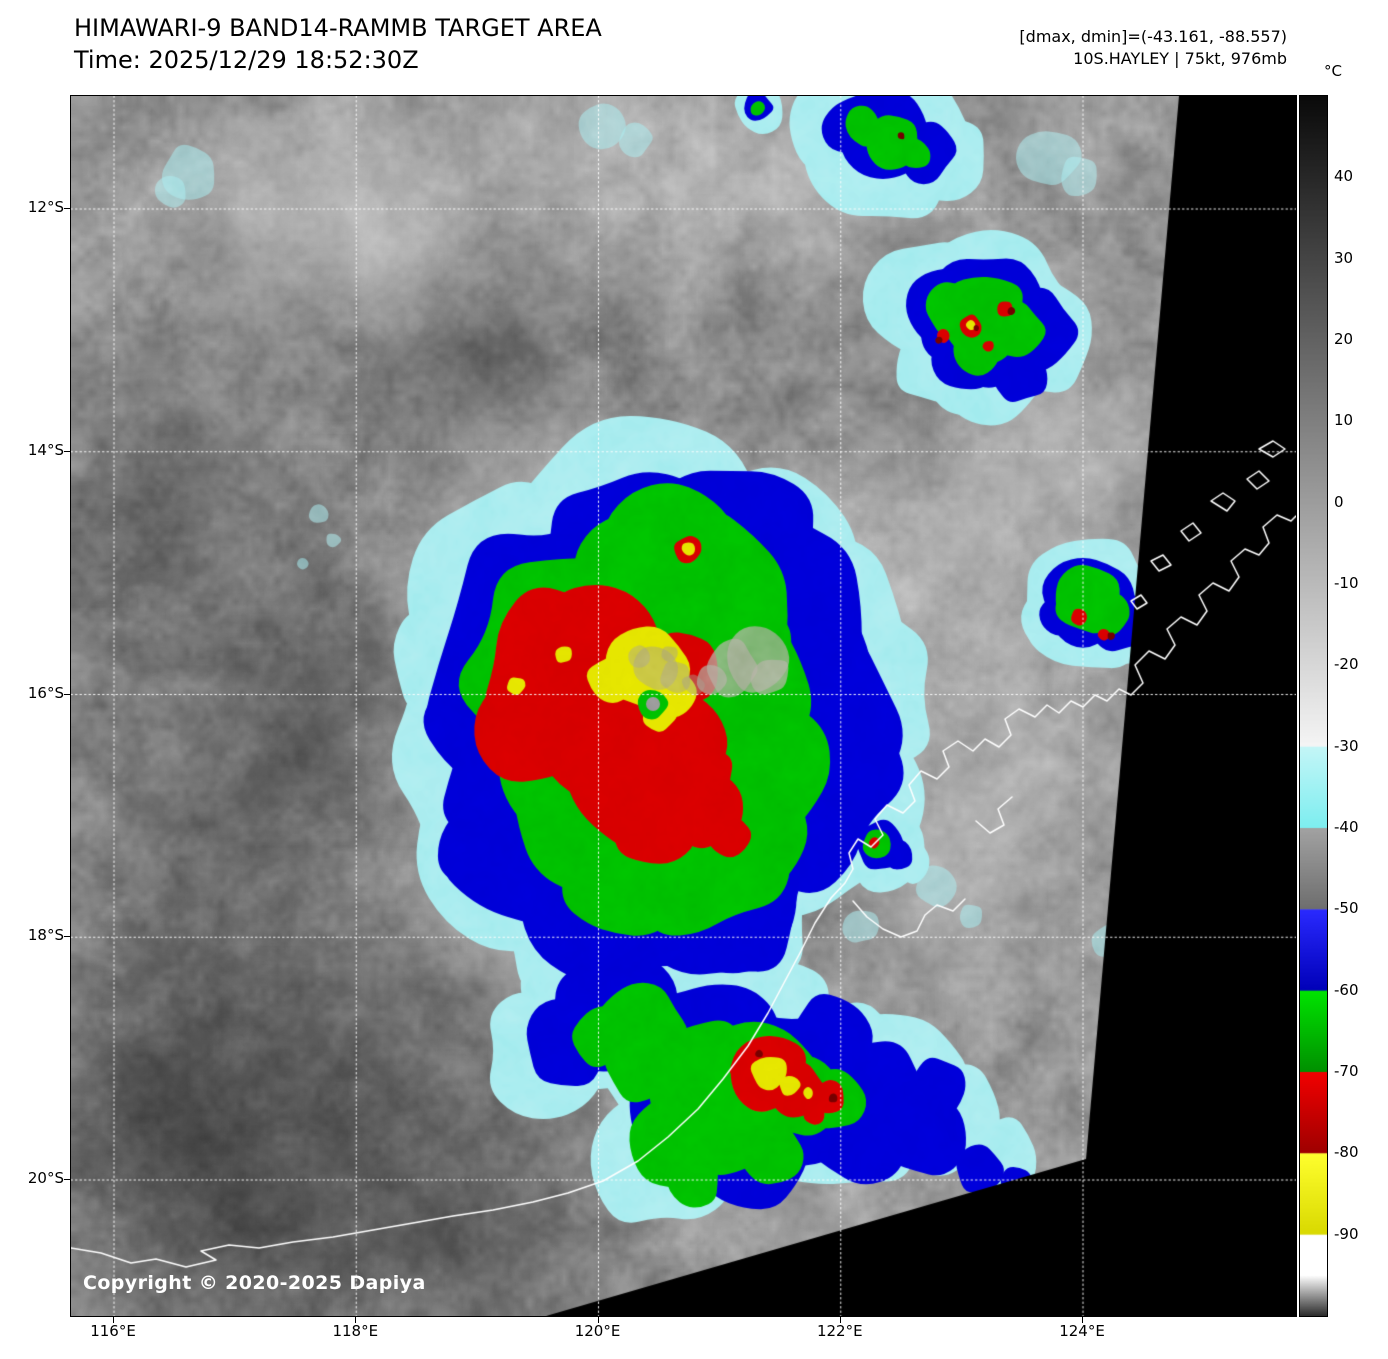 This screenshot has height=1359, width=1388. What do you see at coordinates (1344, 257) in the screenshot?
I see `colorbar-tick-label: 30` at bounding box center [1344, 257].